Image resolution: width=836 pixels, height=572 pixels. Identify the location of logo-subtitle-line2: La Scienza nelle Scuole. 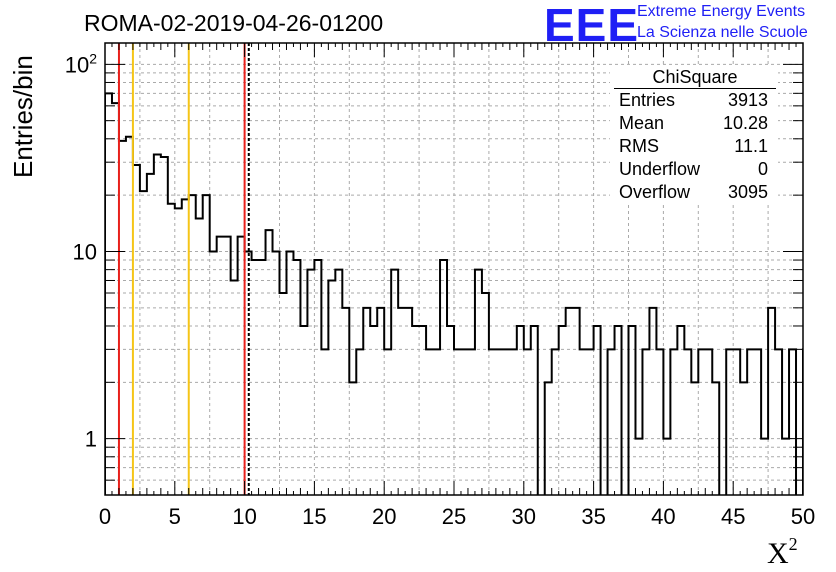
(722, 32).